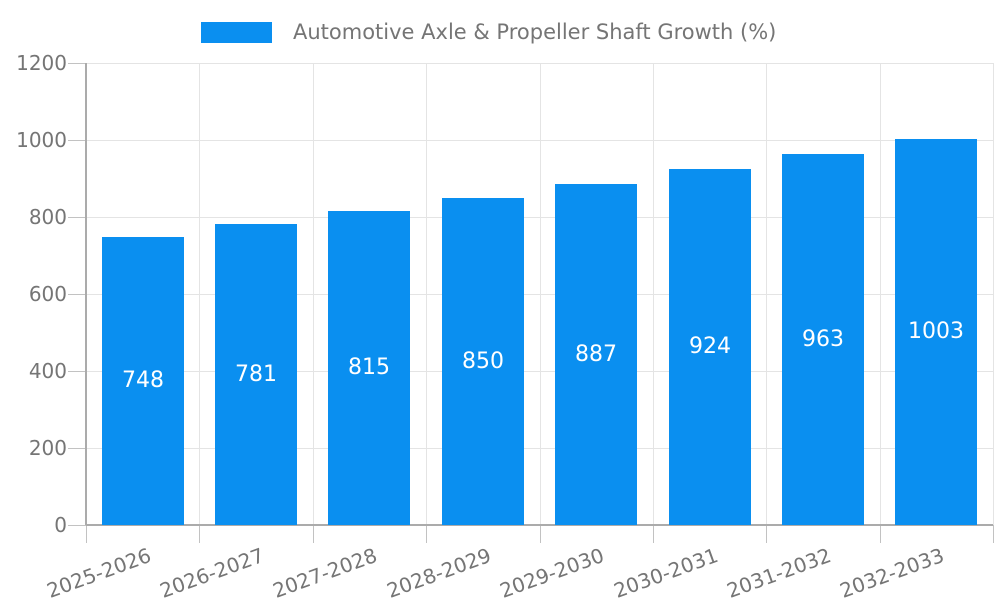 This screenshot has height=600, width=1000. I want to click on y-axis-label: 1000, so click(41, 140).